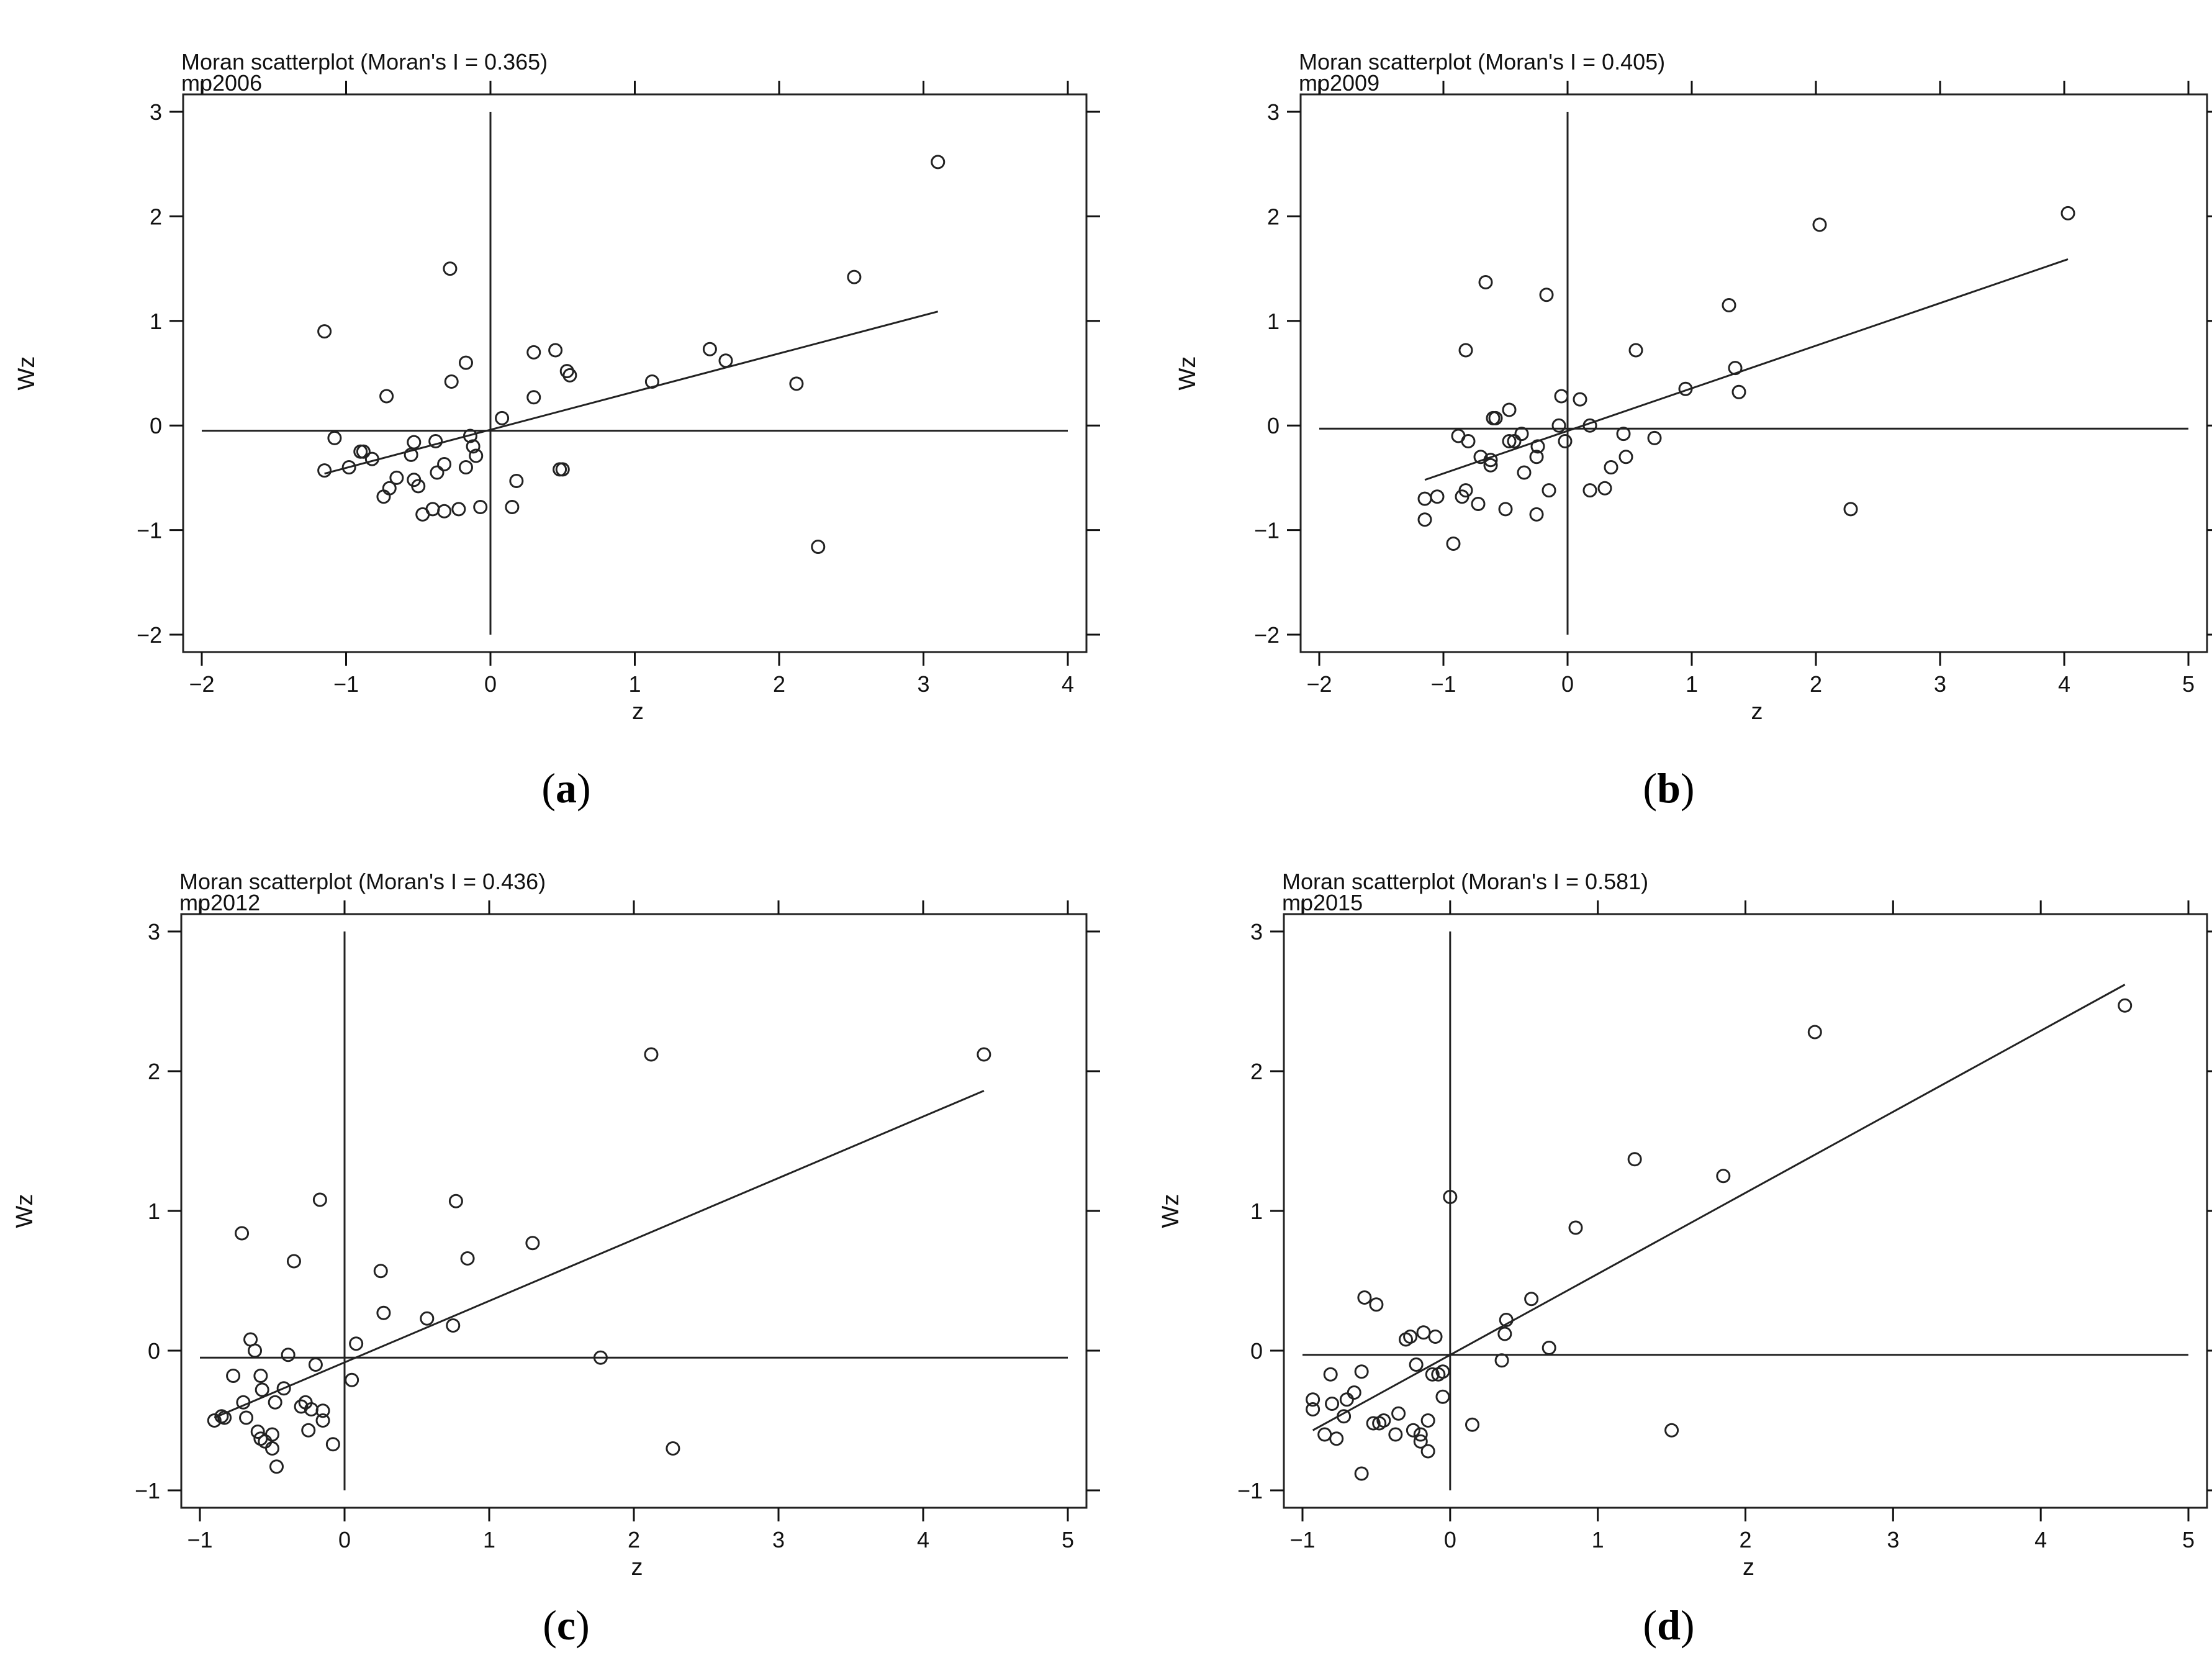  I want to click on chart-subtitle: mp2015, so click(1322, 902).